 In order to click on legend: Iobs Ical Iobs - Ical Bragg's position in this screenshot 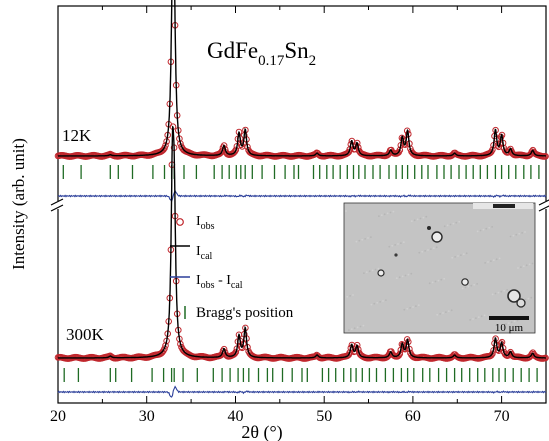, I will do `click(232, 267)`.